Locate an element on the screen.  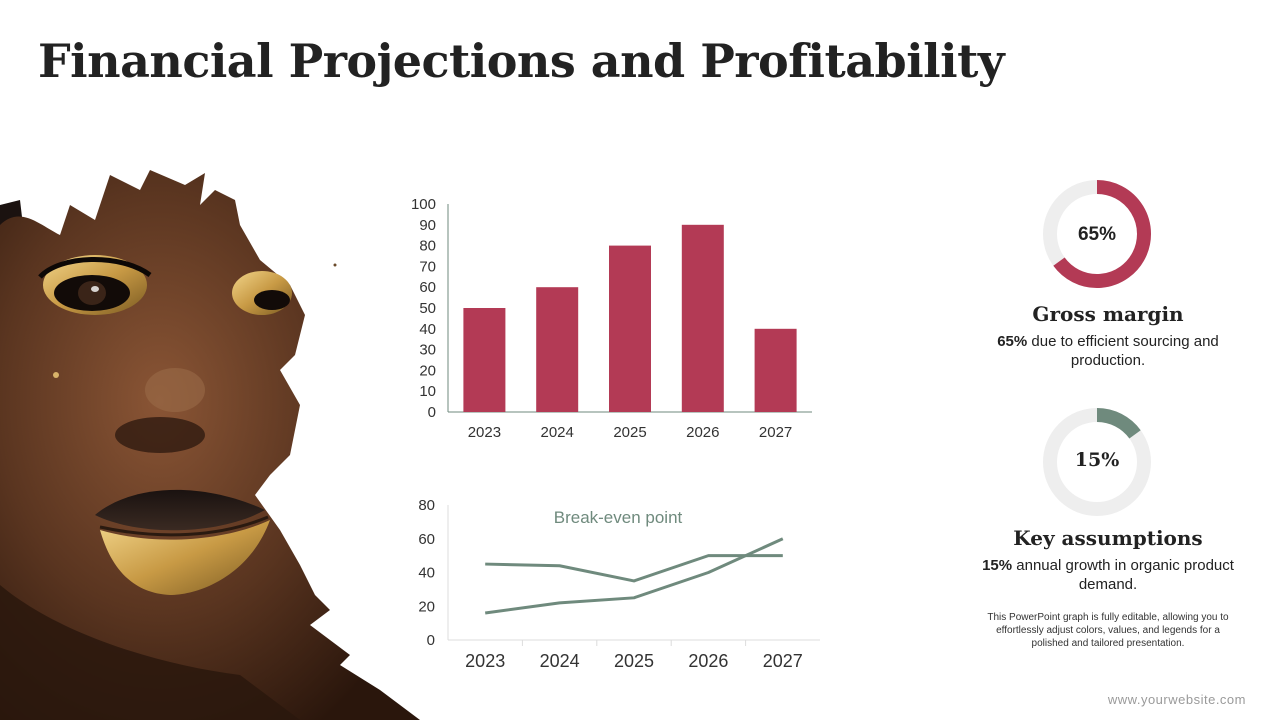
bar-chart-y-tick-label: 20 is located at coordinates (427, 370).